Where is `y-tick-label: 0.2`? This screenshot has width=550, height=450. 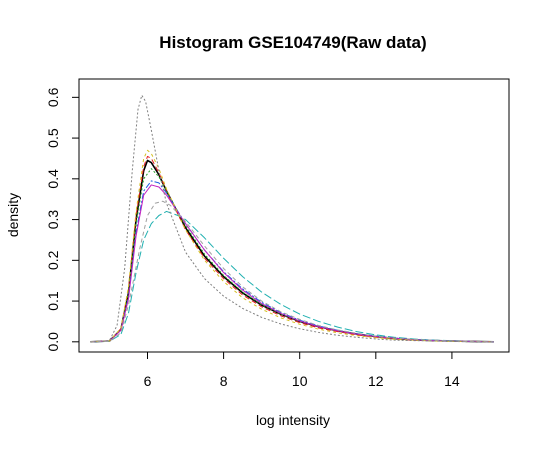 y-tick-label: 0.2 is located at coordinates (53, 260).